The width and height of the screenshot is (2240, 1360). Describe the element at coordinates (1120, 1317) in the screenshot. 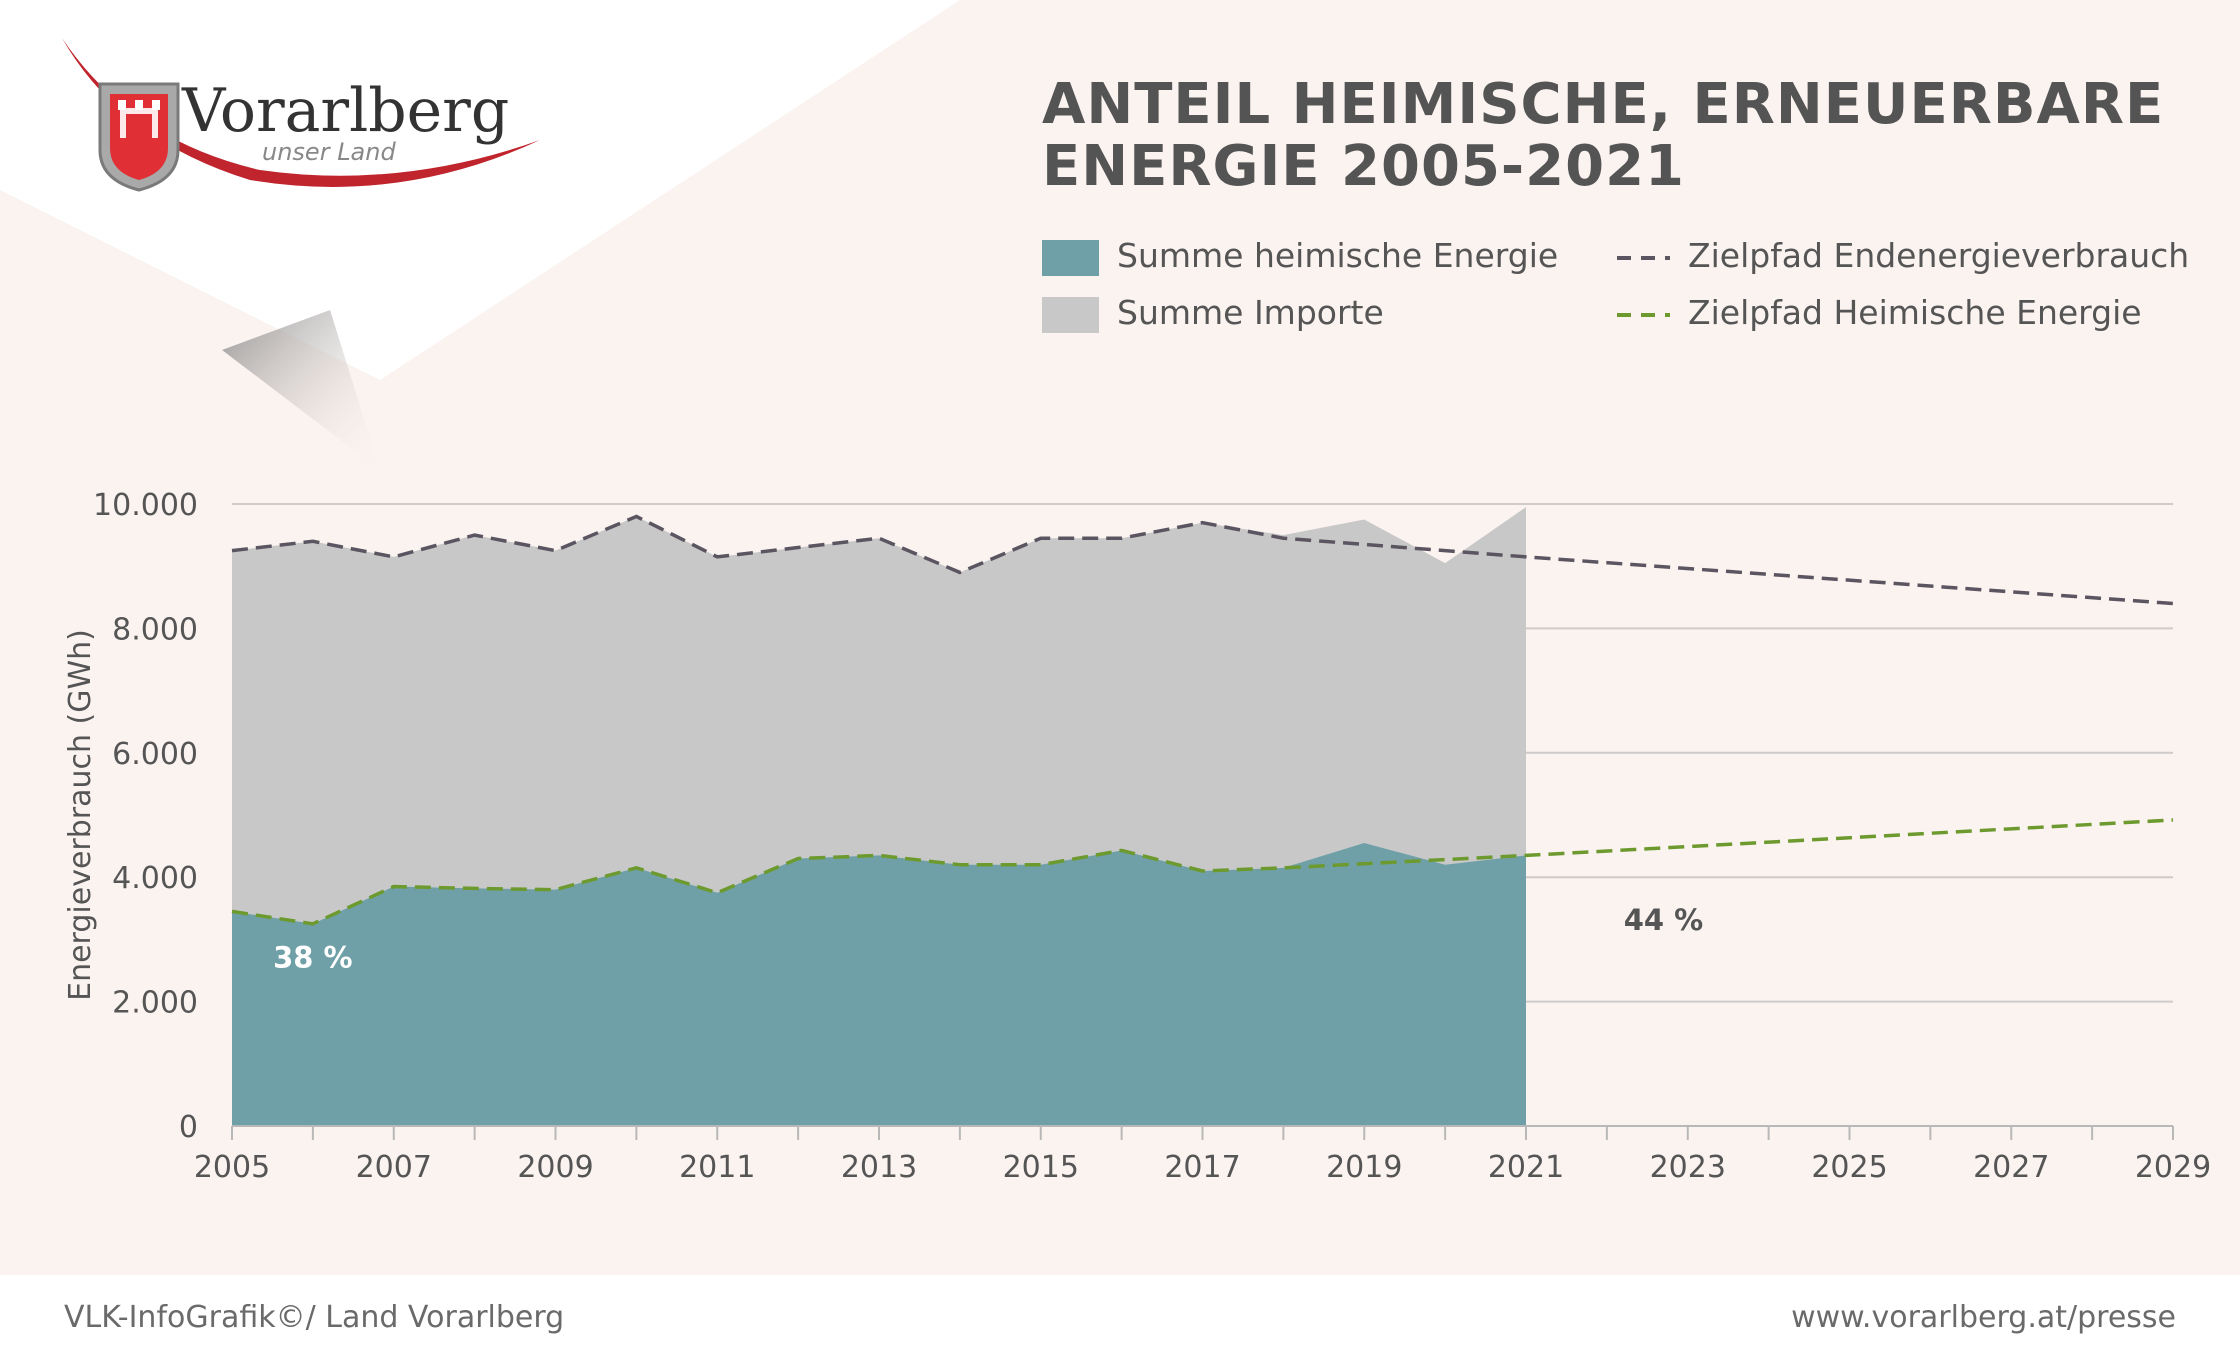

I see `footer-band` at that location.